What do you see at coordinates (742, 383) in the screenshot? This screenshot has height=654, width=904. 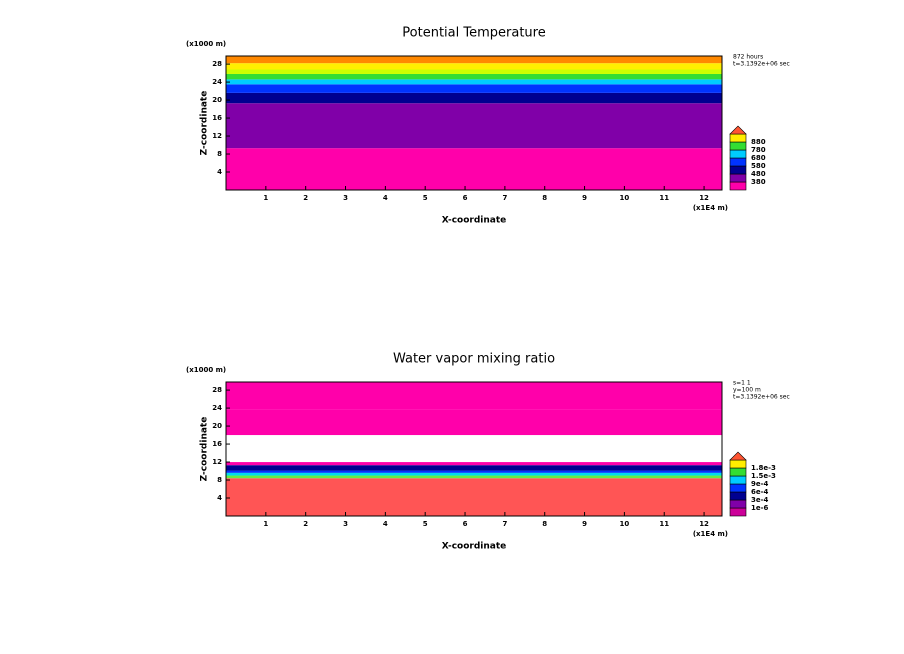 I see `info-text: s=1 1` at bounding box center [742, 383].